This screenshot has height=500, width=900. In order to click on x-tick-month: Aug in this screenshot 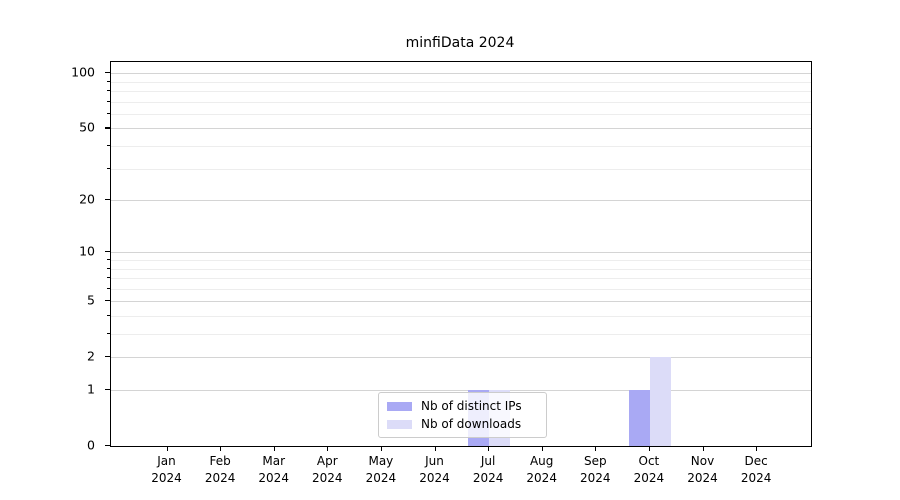, I will do `click(541, 461)`.